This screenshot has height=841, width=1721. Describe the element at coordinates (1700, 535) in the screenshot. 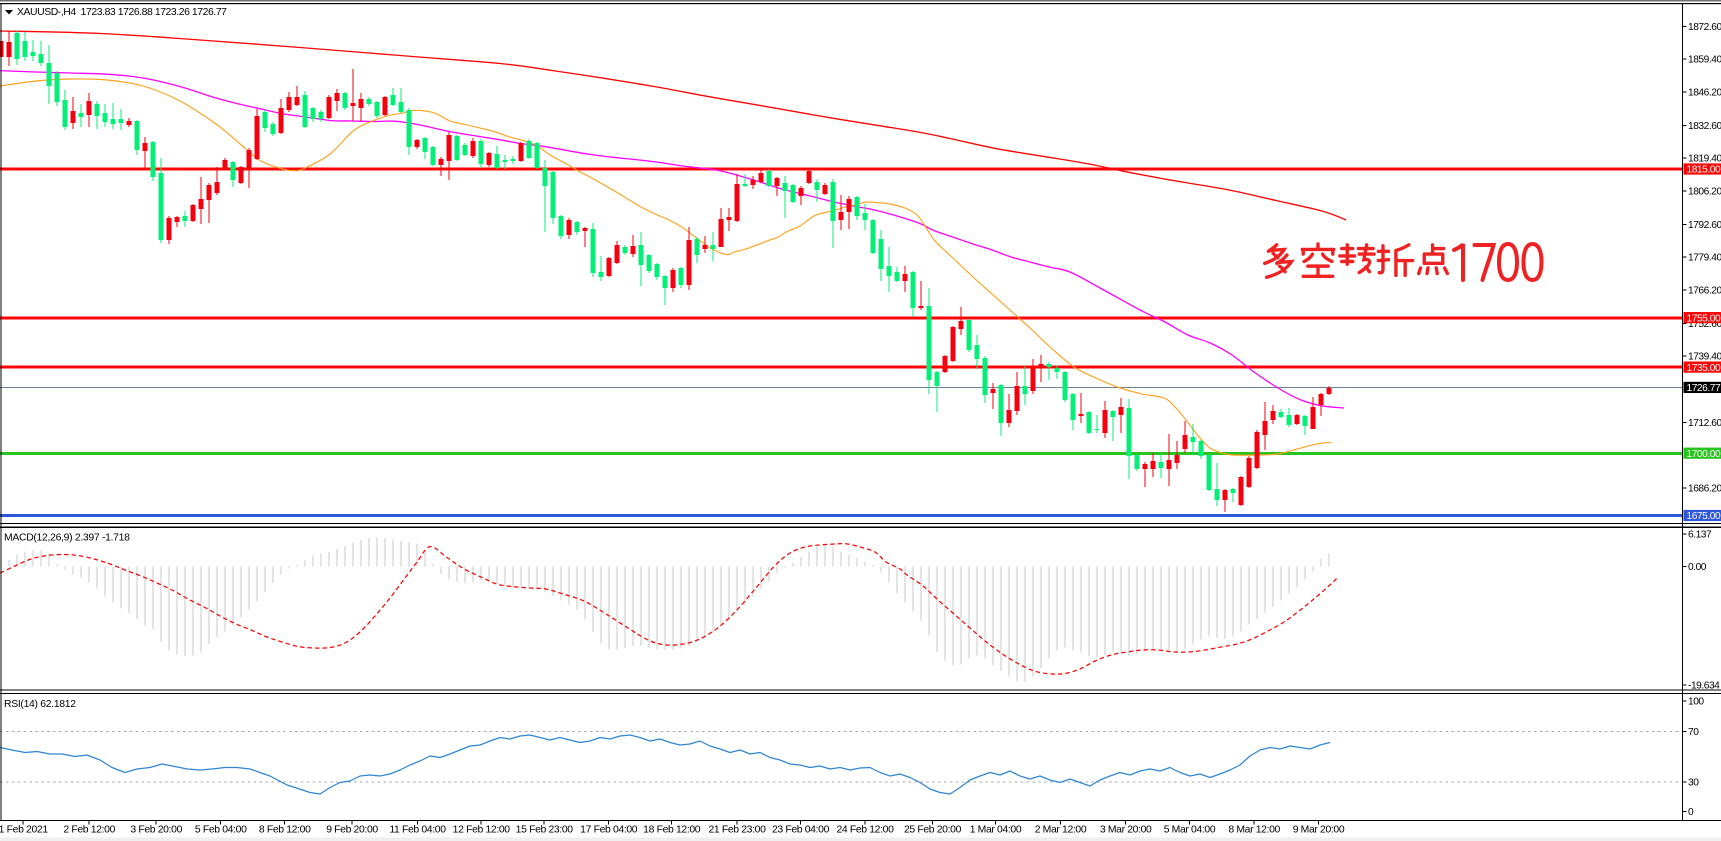

I see `svg-text: 6.137` at that location.